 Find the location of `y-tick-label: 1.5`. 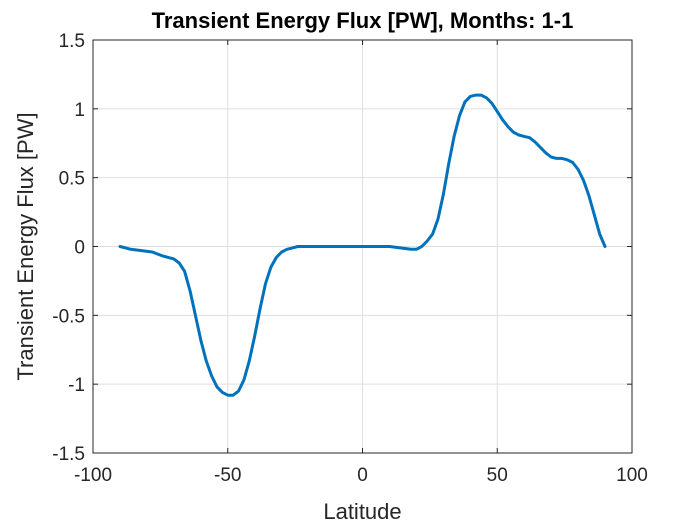

y-tick-label: 1.5 is located at coordinates (72, 41).